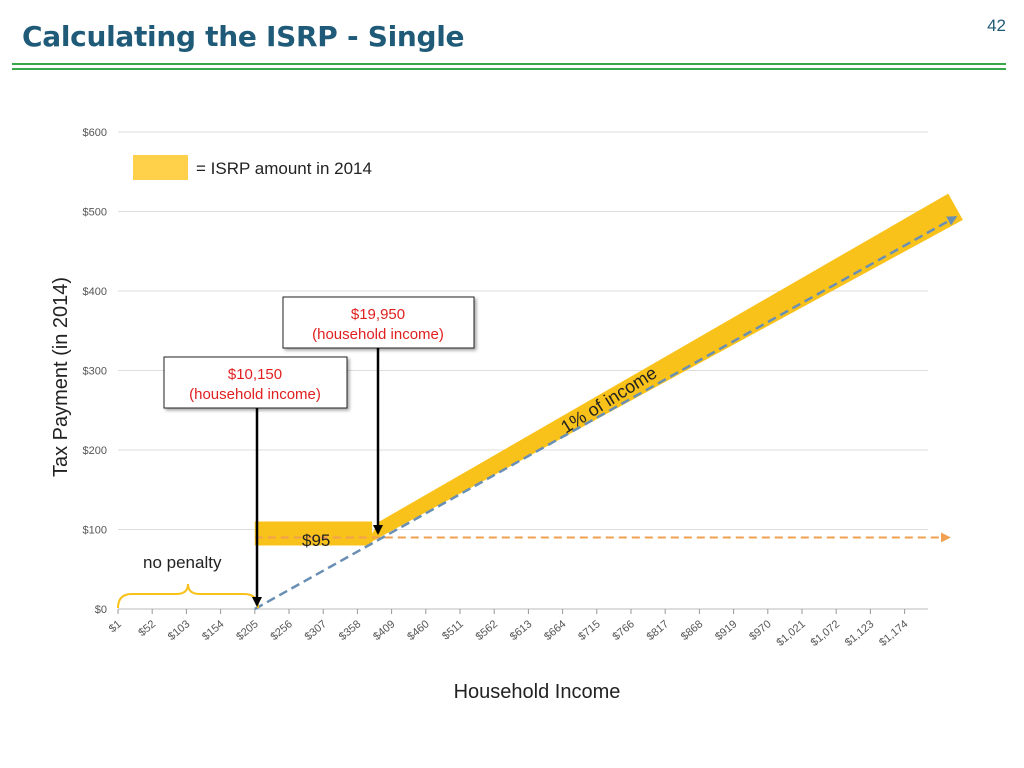  I want to click on x-tick-label: $409, so click(384, 630).